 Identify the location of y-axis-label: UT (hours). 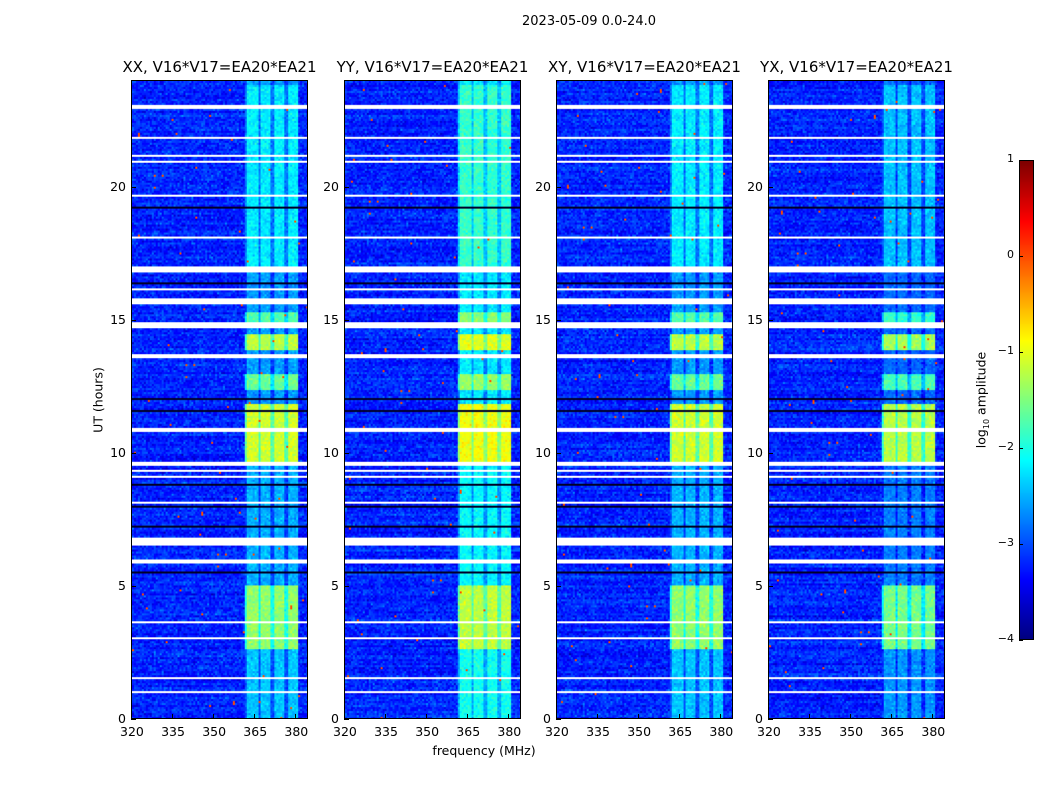
(98, 400).